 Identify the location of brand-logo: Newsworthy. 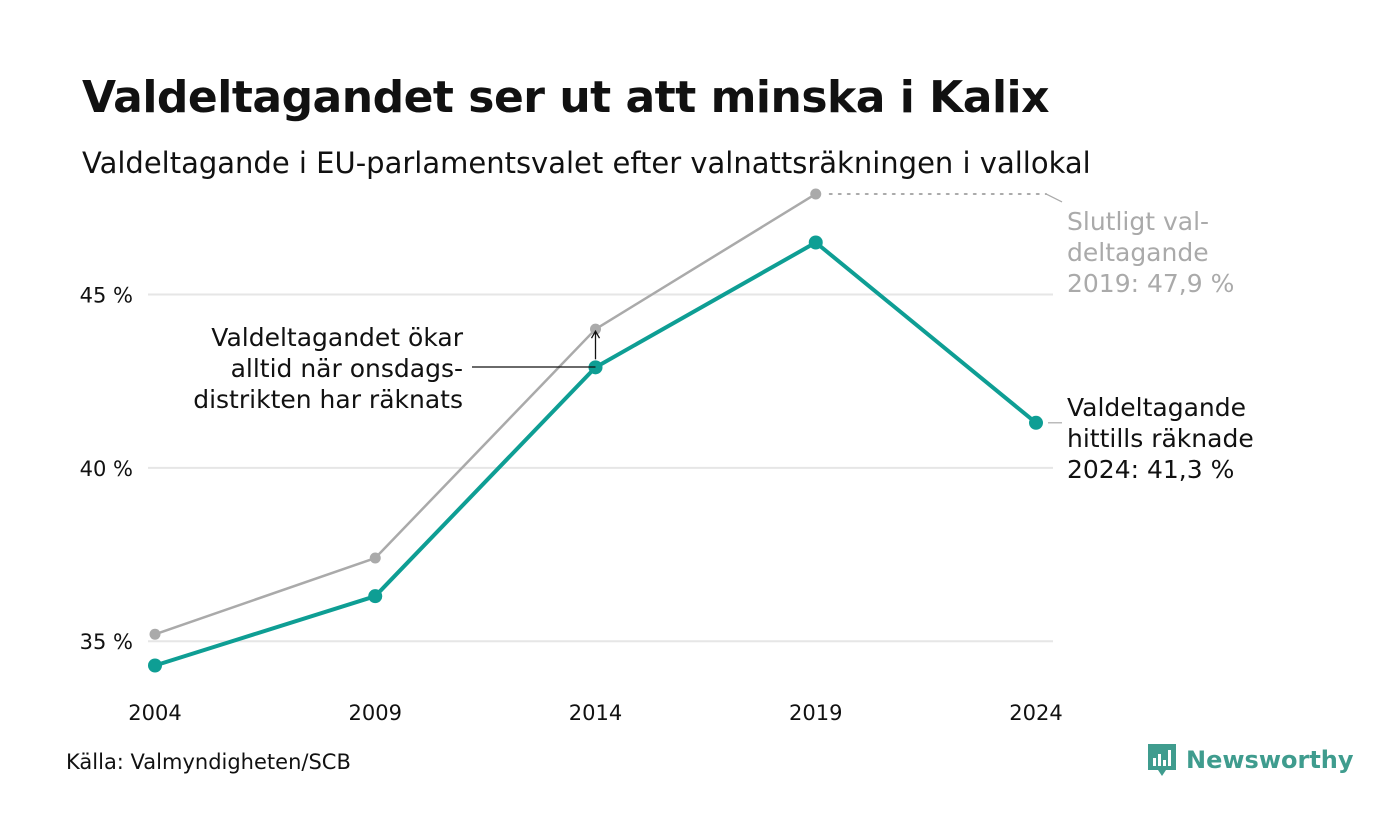
(1250, 760).